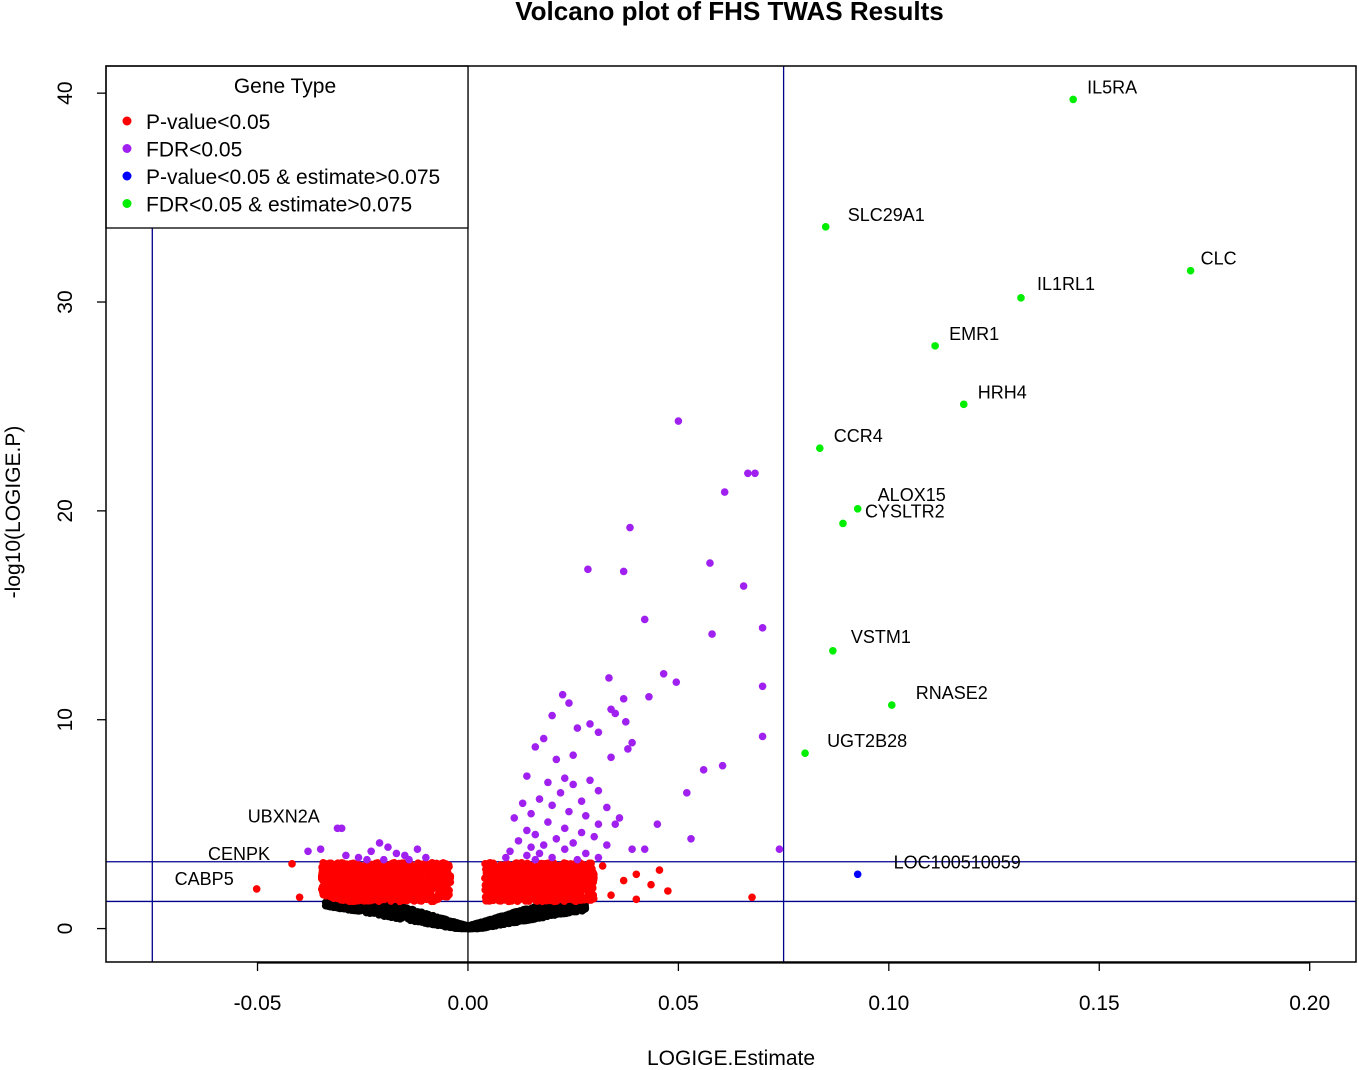 This screenshot has height=1070, width=1359. Describe the element at coordinates (65, 510) in the screenshot. I see `y-tick-label: 20` at that location.